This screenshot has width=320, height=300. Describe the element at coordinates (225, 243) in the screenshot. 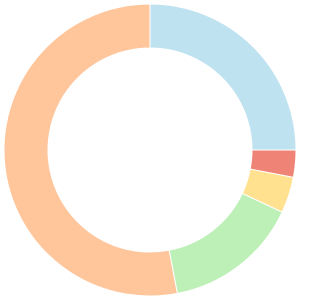

I see `doughnut-segment` at that location.